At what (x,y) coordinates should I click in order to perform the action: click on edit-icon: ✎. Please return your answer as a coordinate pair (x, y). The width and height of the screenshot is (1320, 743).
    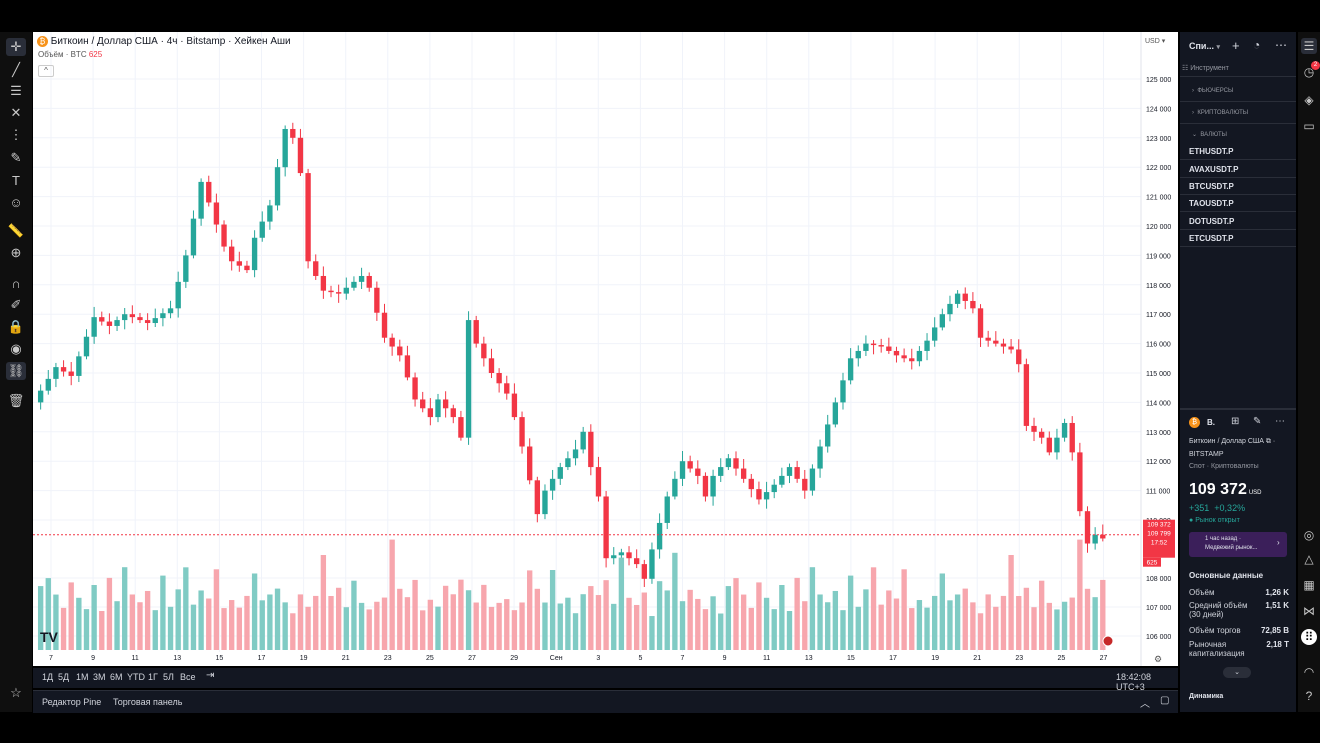
    Looking at the image, I should click on (1257, 421).